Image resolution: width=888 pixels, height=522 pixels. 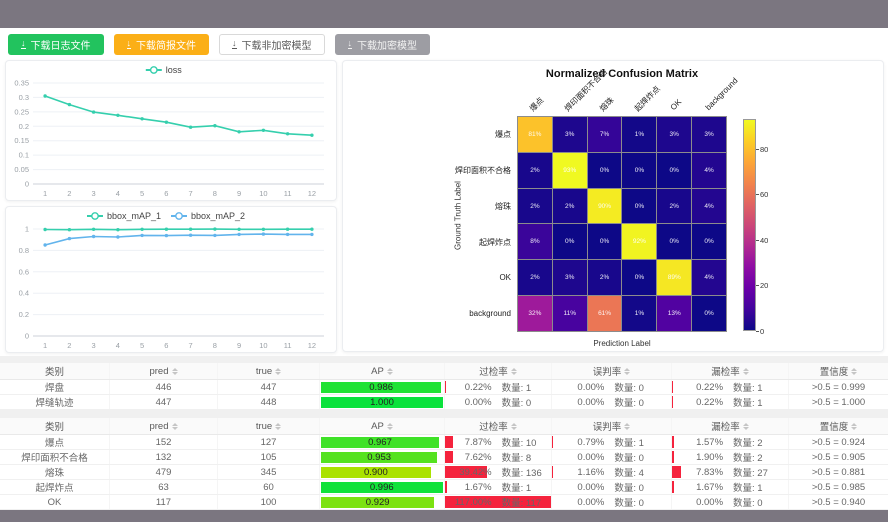 What do you see at coordinates (191, 193) in the screenshot?
I see `svg-text: 7` at bounding box center [191, 193].